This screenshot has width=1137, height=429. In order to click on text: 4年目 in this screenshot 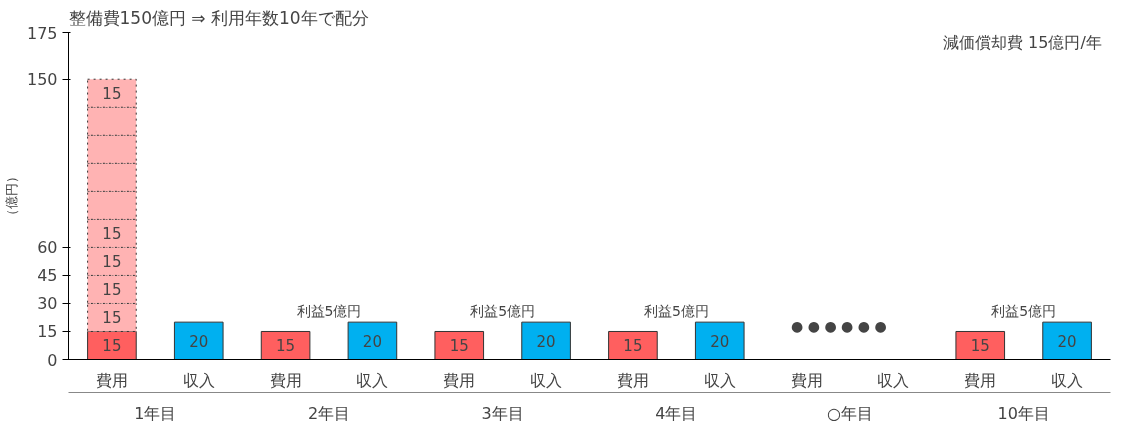, I will do `click(676, 413)`.